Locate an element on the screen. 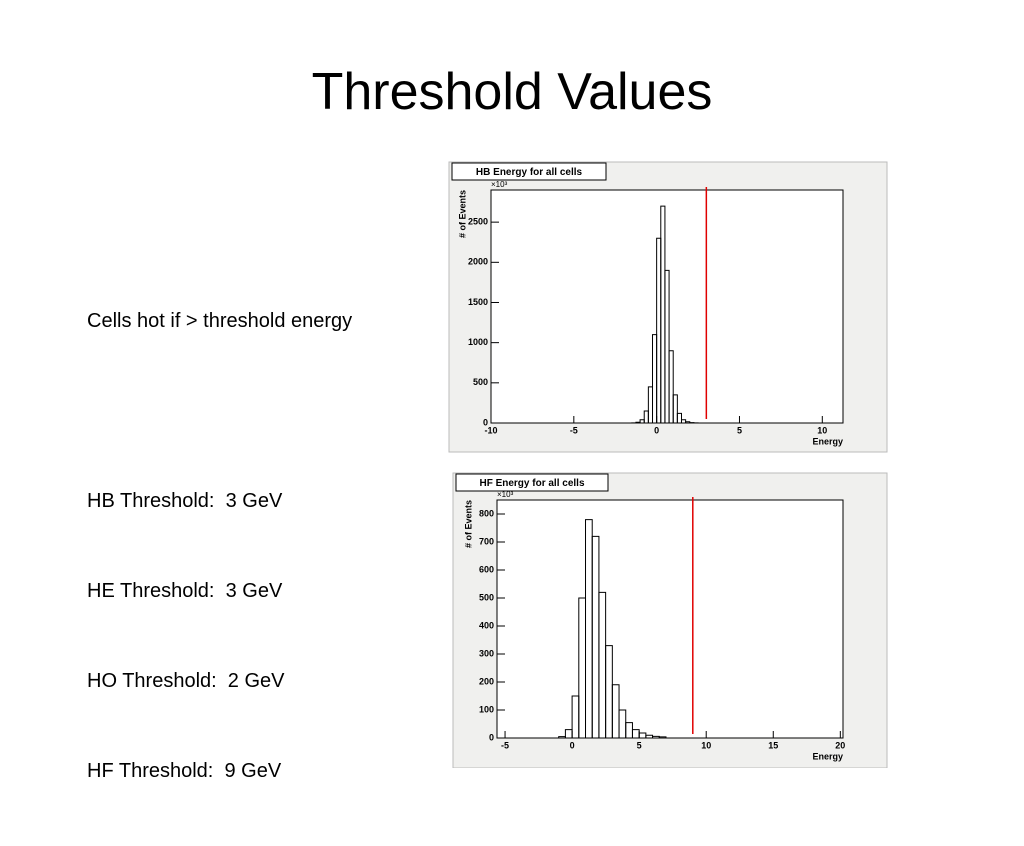 This screenshot has height=846, width=1024. y-tick-label: 700 is located at coordinates (486, 541).